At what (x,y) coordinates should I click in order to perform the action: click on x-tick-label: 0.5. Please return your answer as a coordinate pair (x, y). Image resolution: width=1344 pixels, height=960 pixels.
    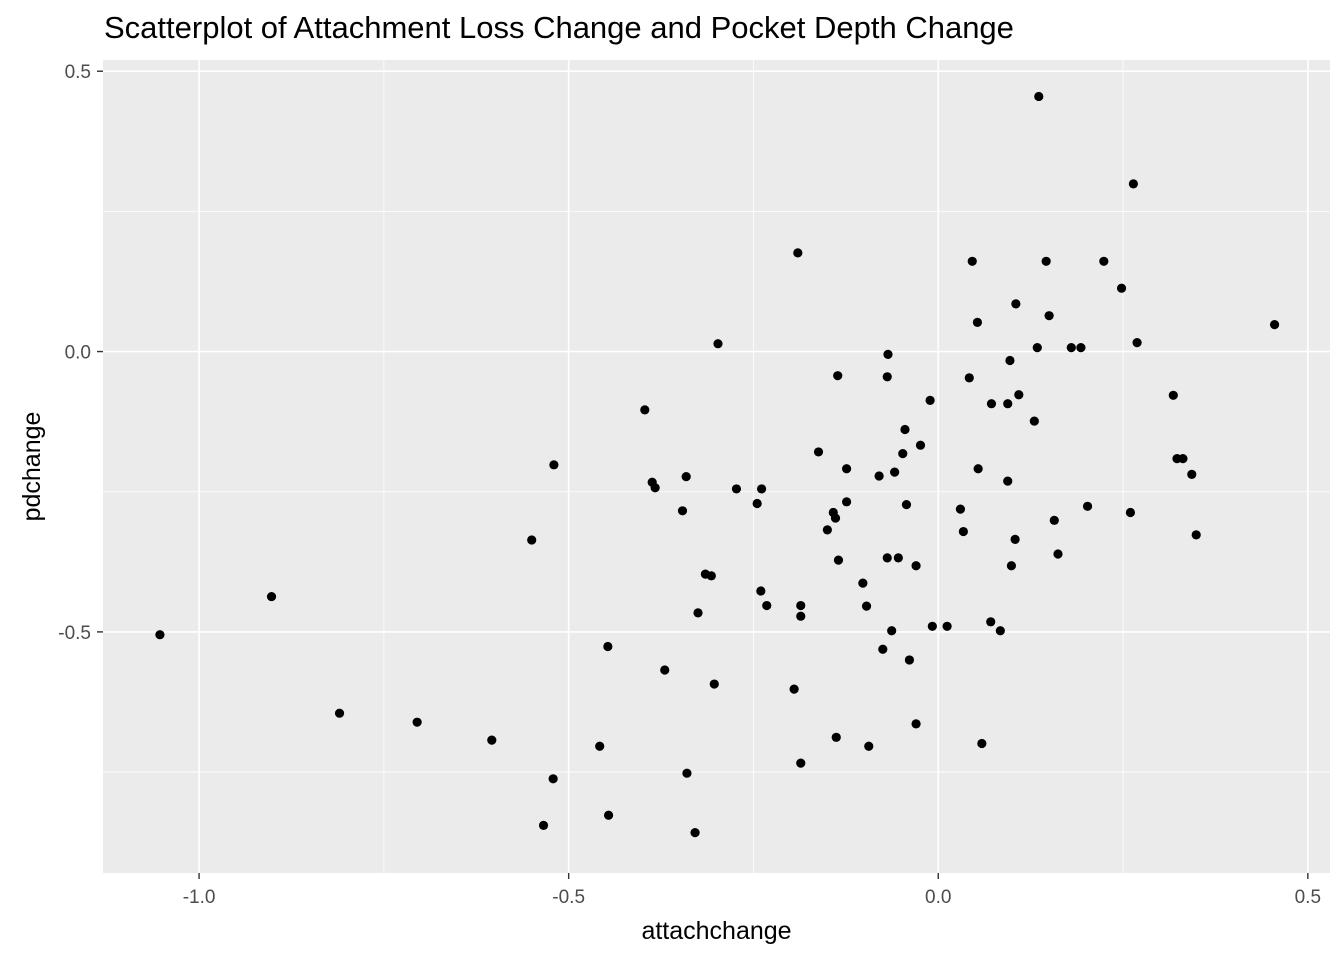
    Looking at the image, I should click on (1308, 897).